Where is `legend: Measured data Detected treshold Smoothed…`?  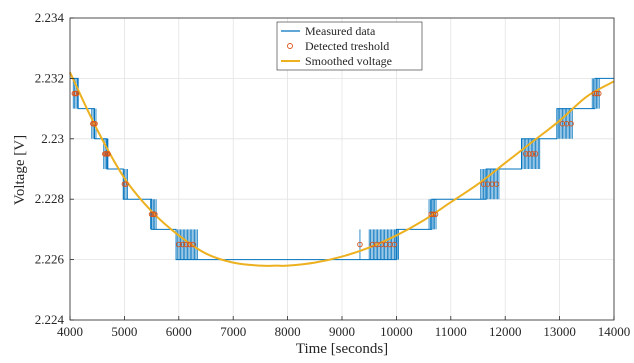 legend: Measured data Detected treshold Smoothed… is located at coordinates (349, 46).